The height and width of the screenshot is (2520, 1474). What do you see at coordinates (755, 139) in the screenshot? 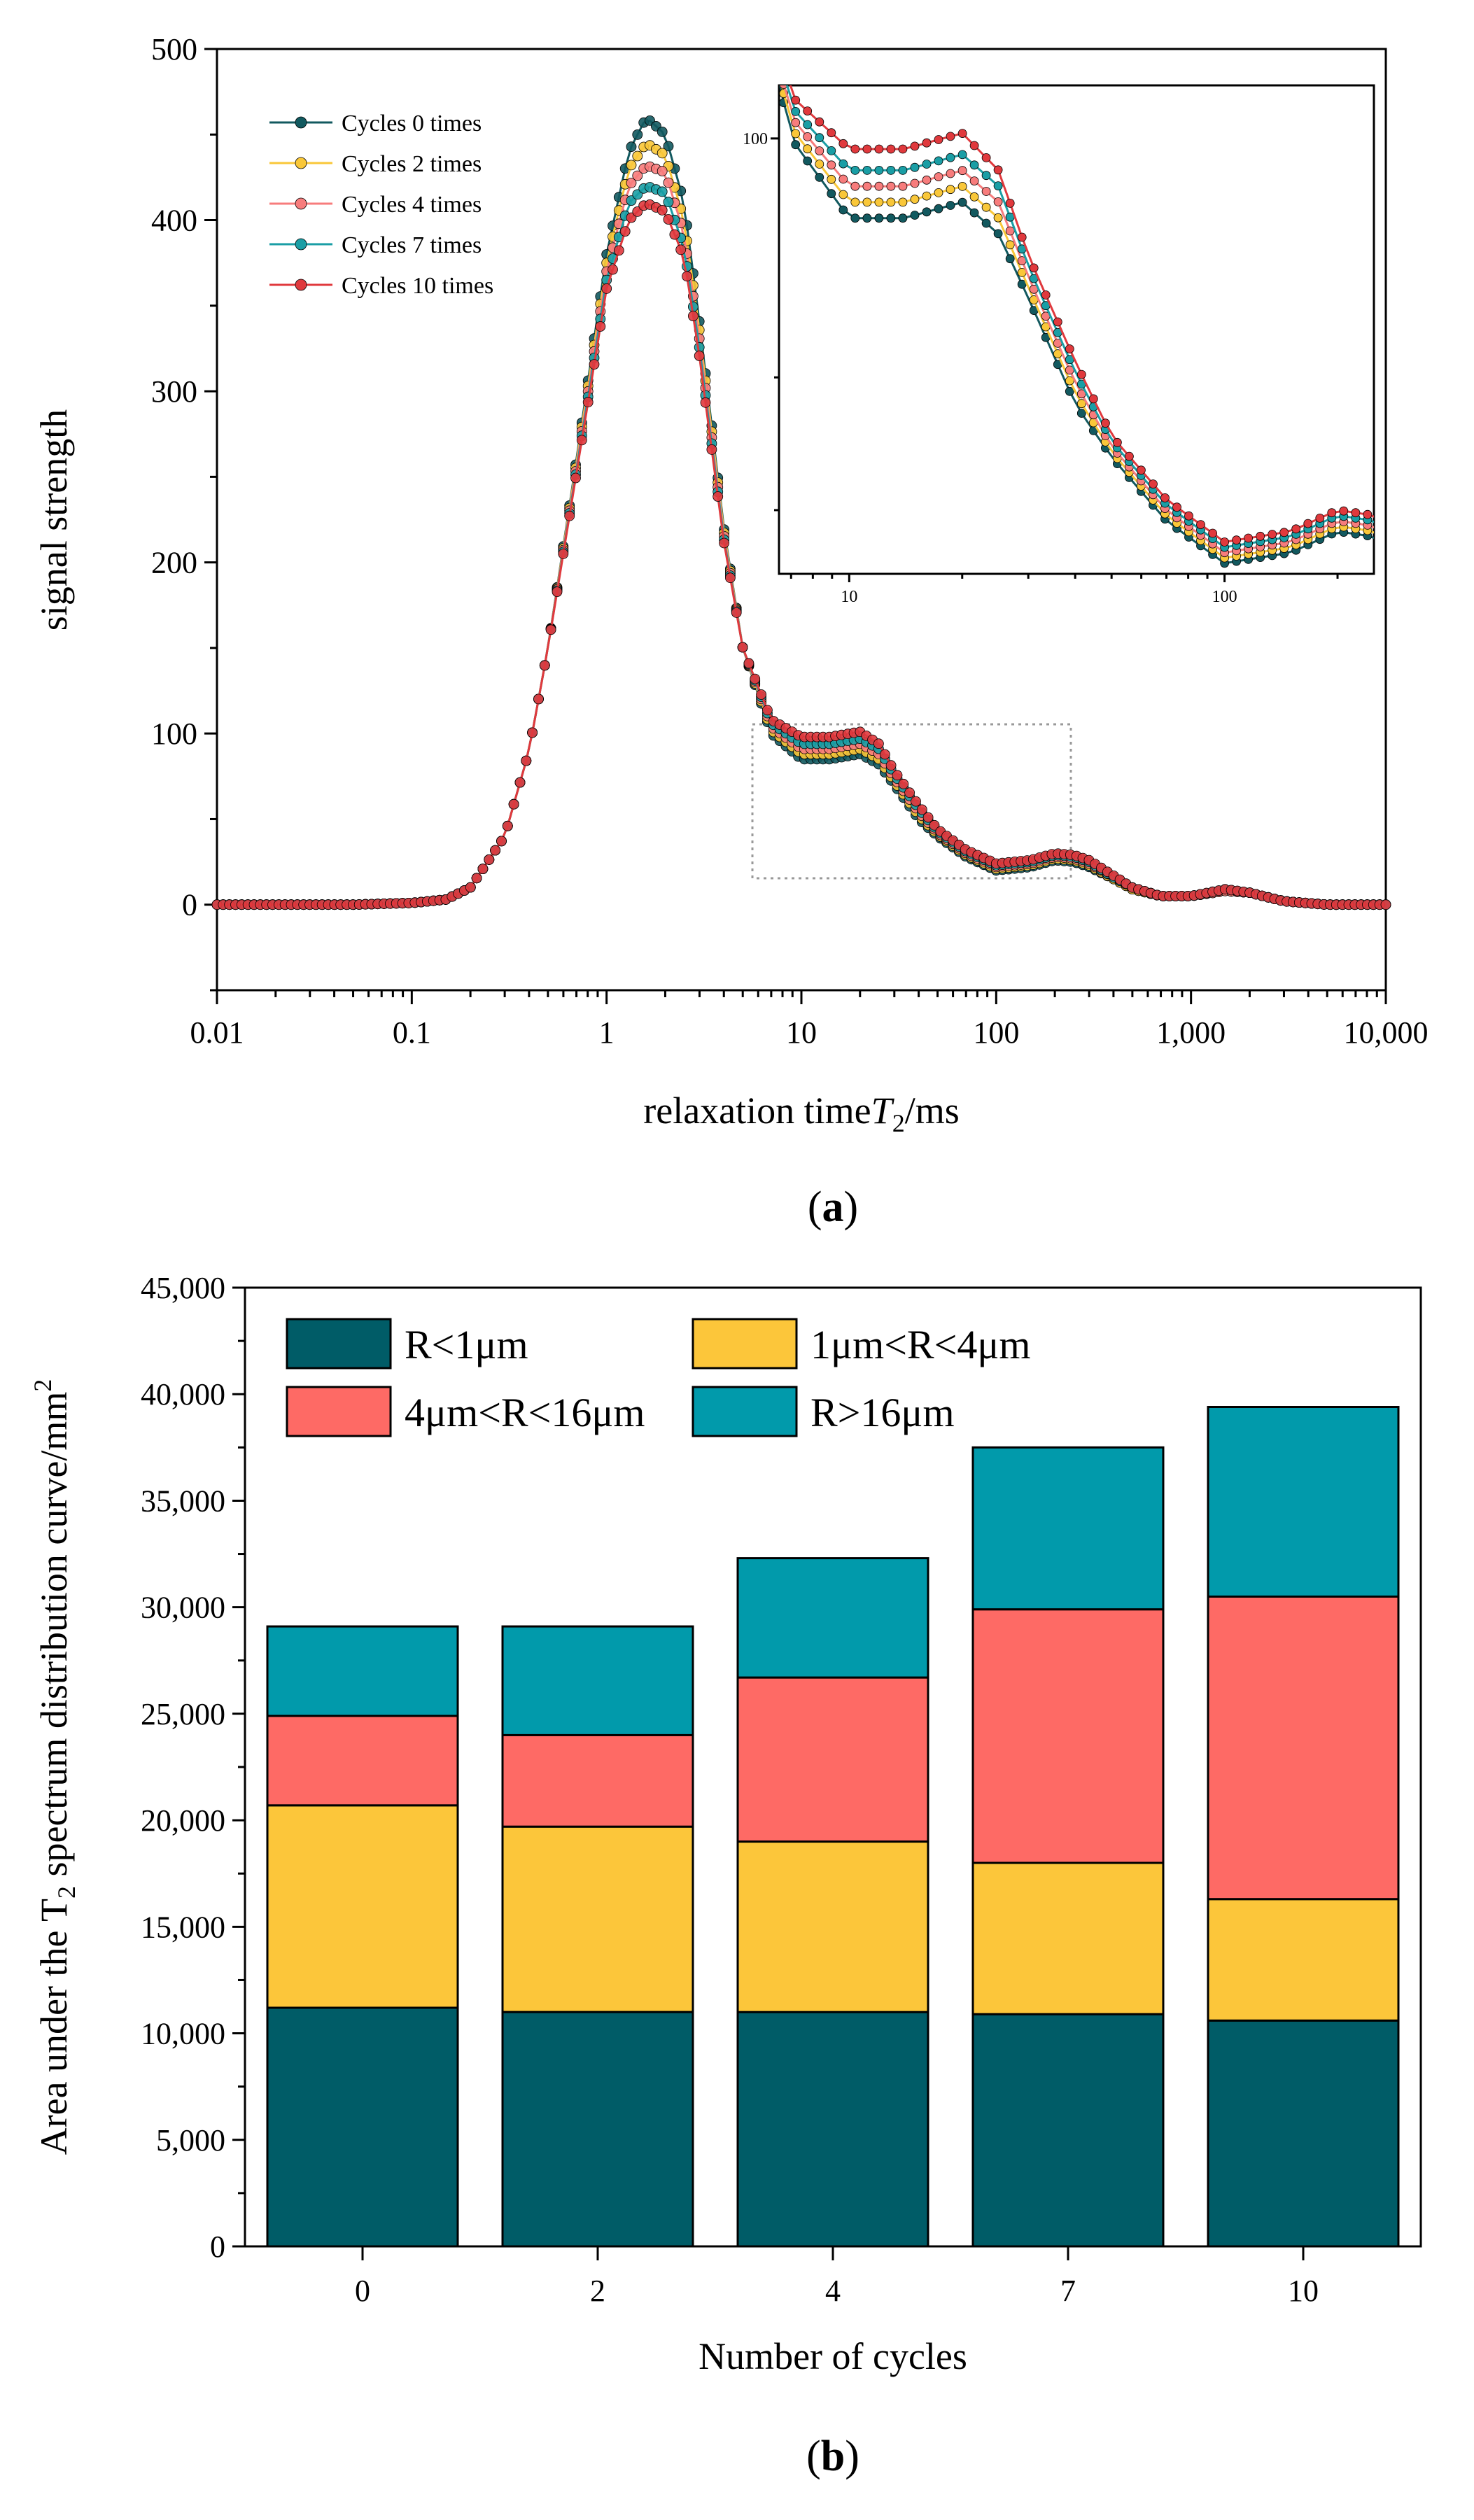
I see `inset-y-tick-label: 100` at bounding box center [755, 139].